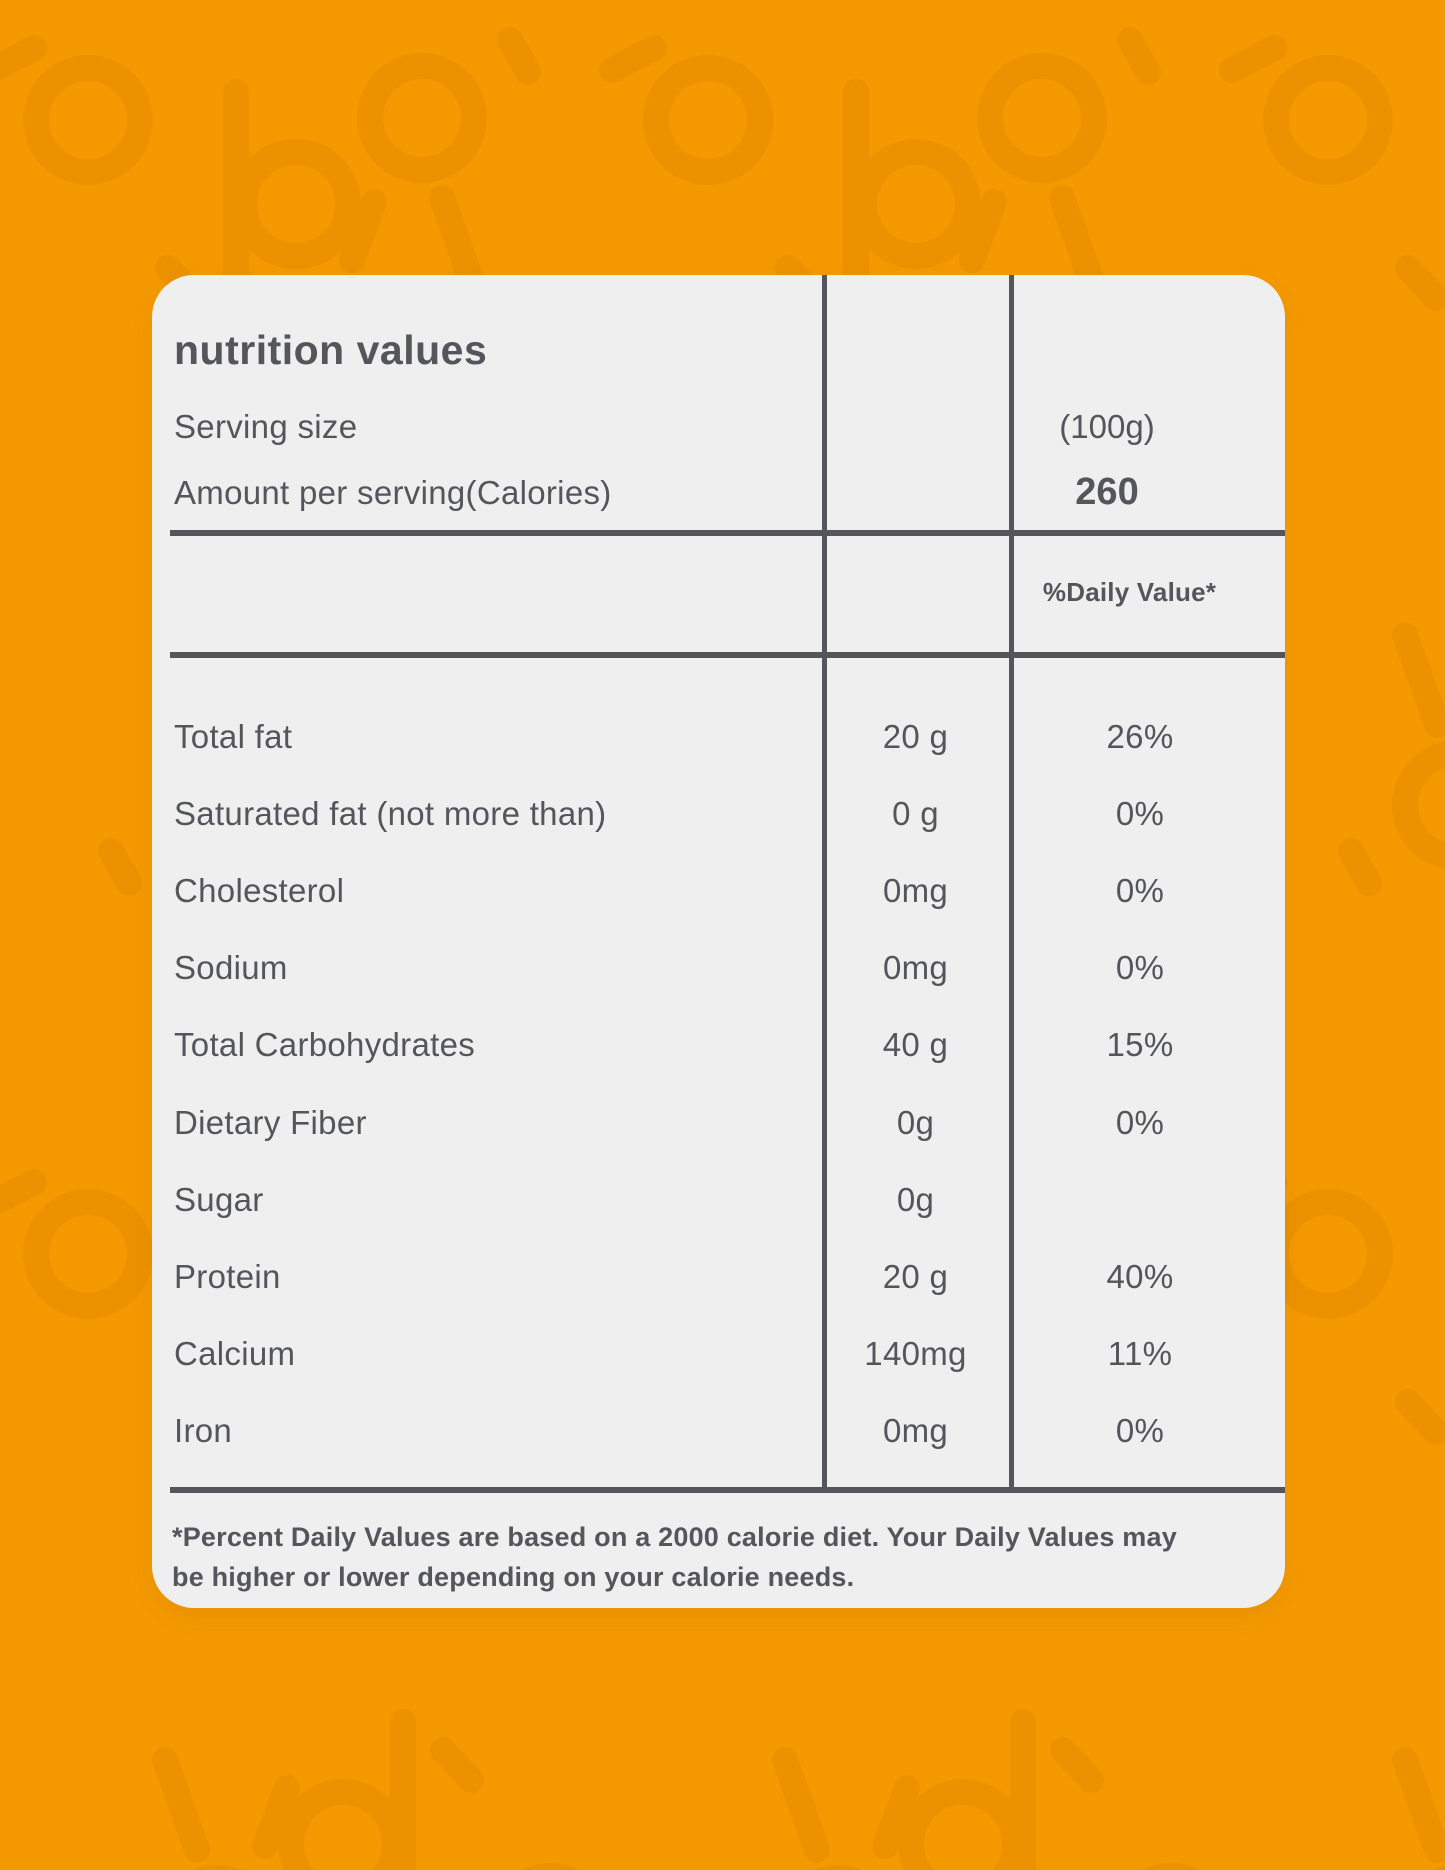  Describe the element at coordinates (824, 884) in the screenshot. I see `vertical-divider-amount` at that location.